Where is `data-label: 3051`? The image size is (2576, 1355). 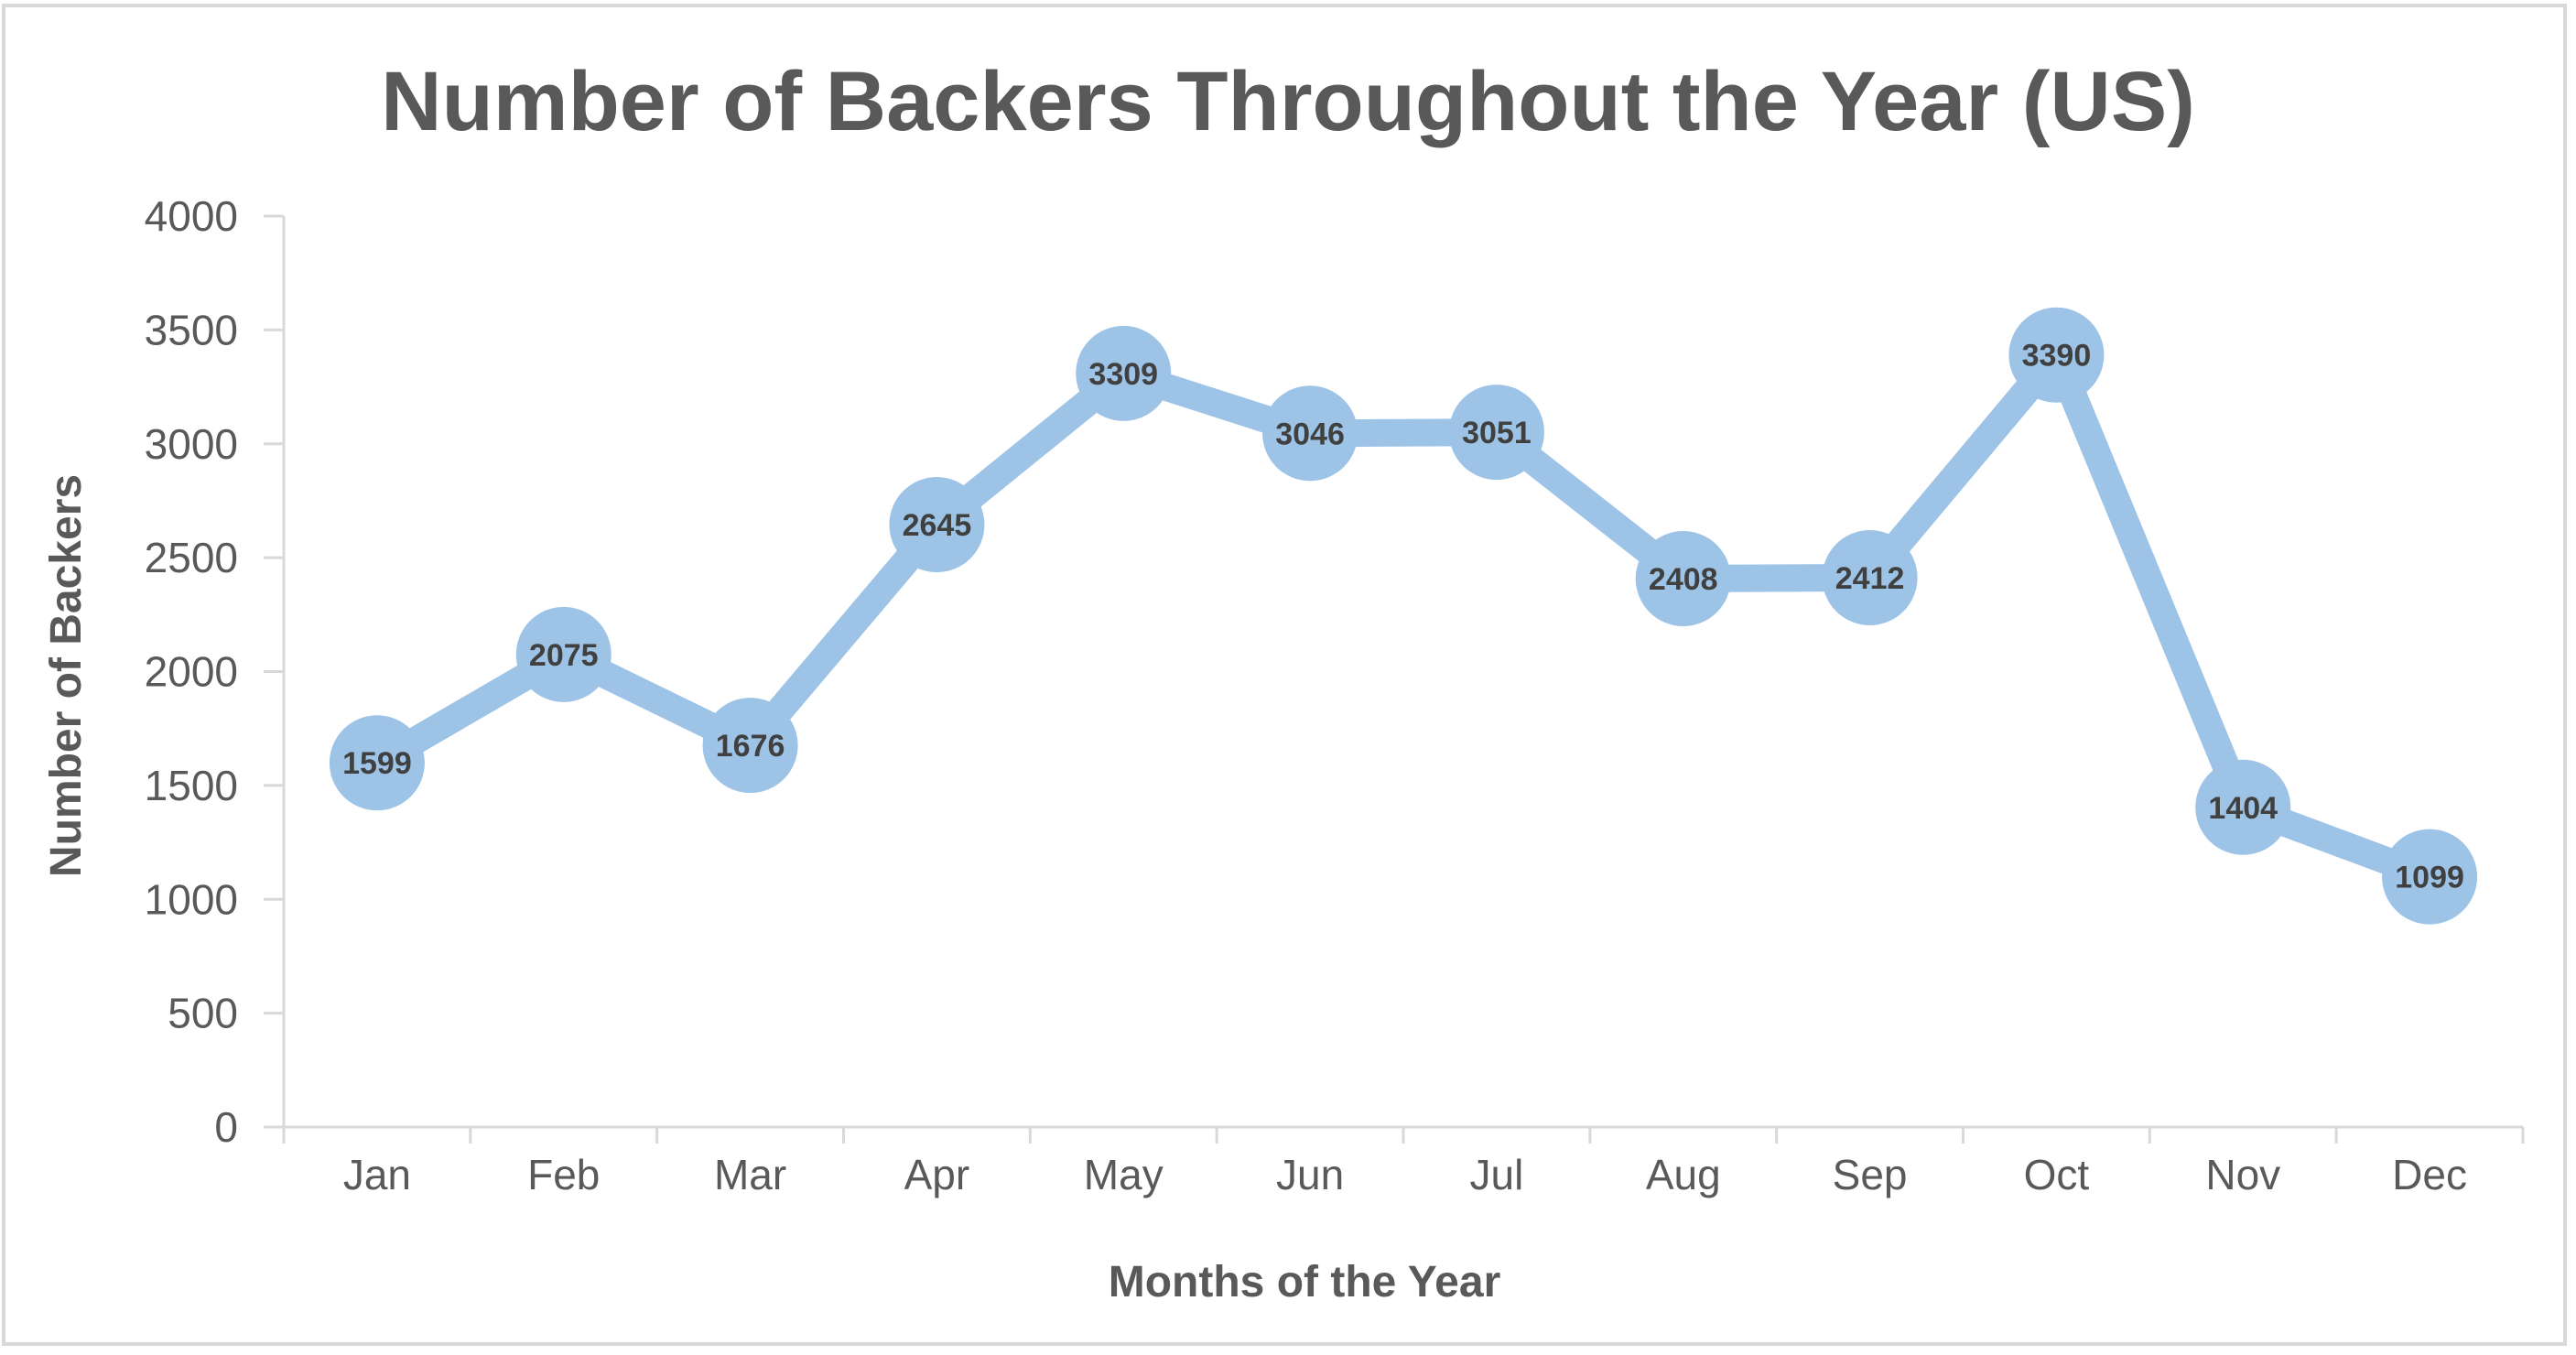 data-label: 3051 is located at coordinates (1497, 433).